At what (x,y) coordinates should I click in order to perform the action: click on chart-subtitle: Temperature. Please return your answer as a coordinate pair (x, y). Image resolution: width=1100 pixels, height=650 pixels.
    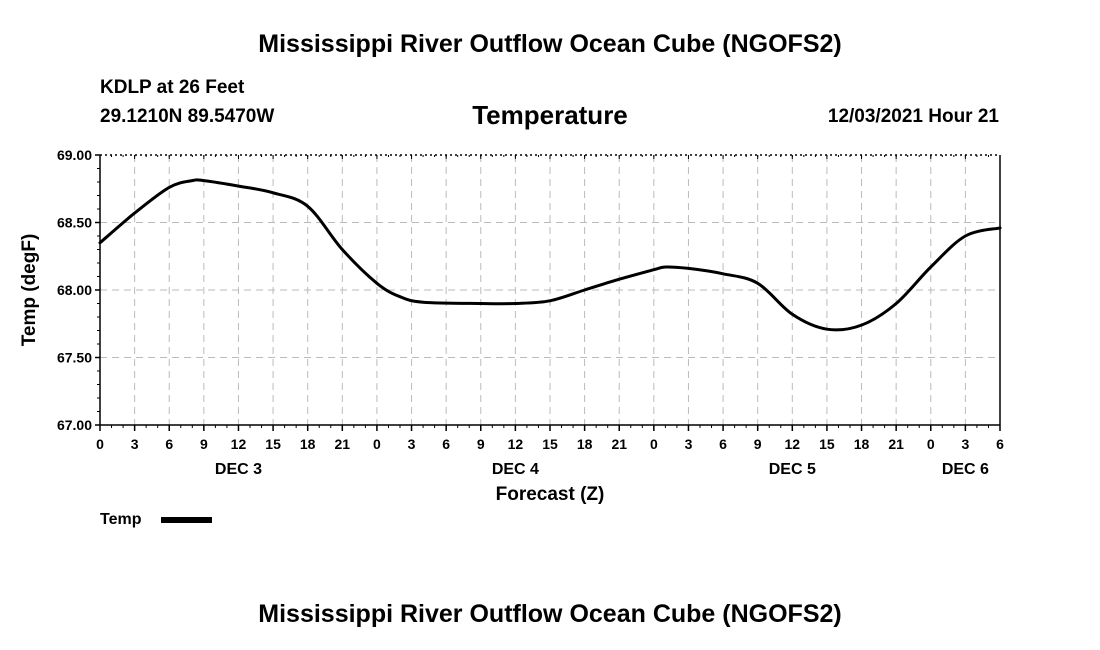
    Looking at the image, I should click on (550, 115).